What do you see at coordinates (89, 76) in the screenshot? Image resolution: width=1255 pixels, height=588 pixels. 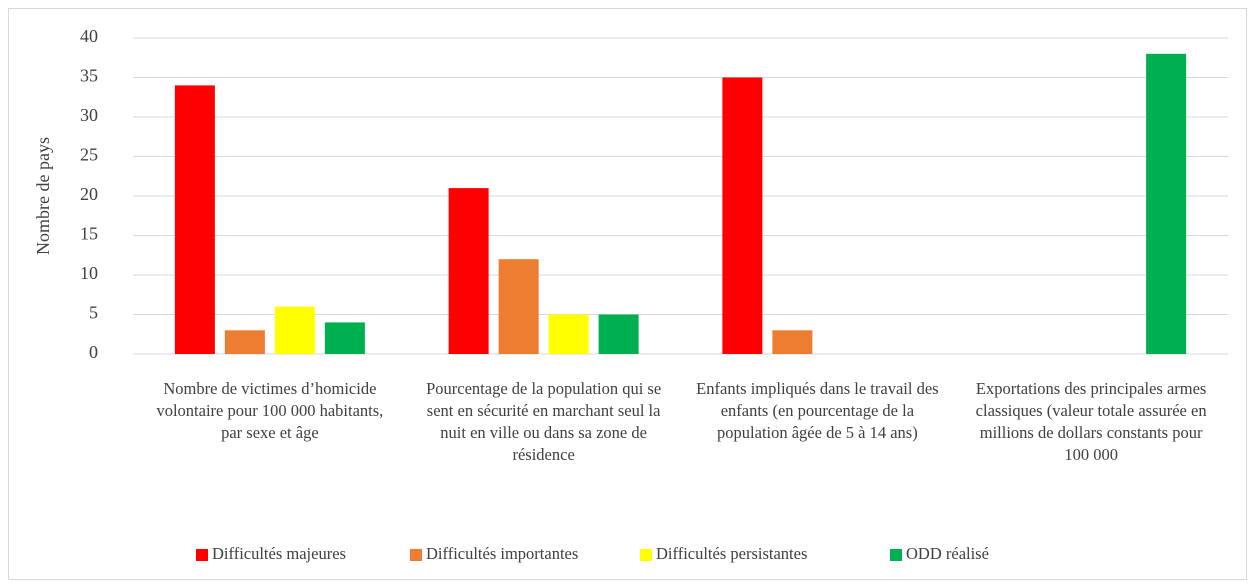 I see `y-tick-label: 35` at bounding box center [89, 76].